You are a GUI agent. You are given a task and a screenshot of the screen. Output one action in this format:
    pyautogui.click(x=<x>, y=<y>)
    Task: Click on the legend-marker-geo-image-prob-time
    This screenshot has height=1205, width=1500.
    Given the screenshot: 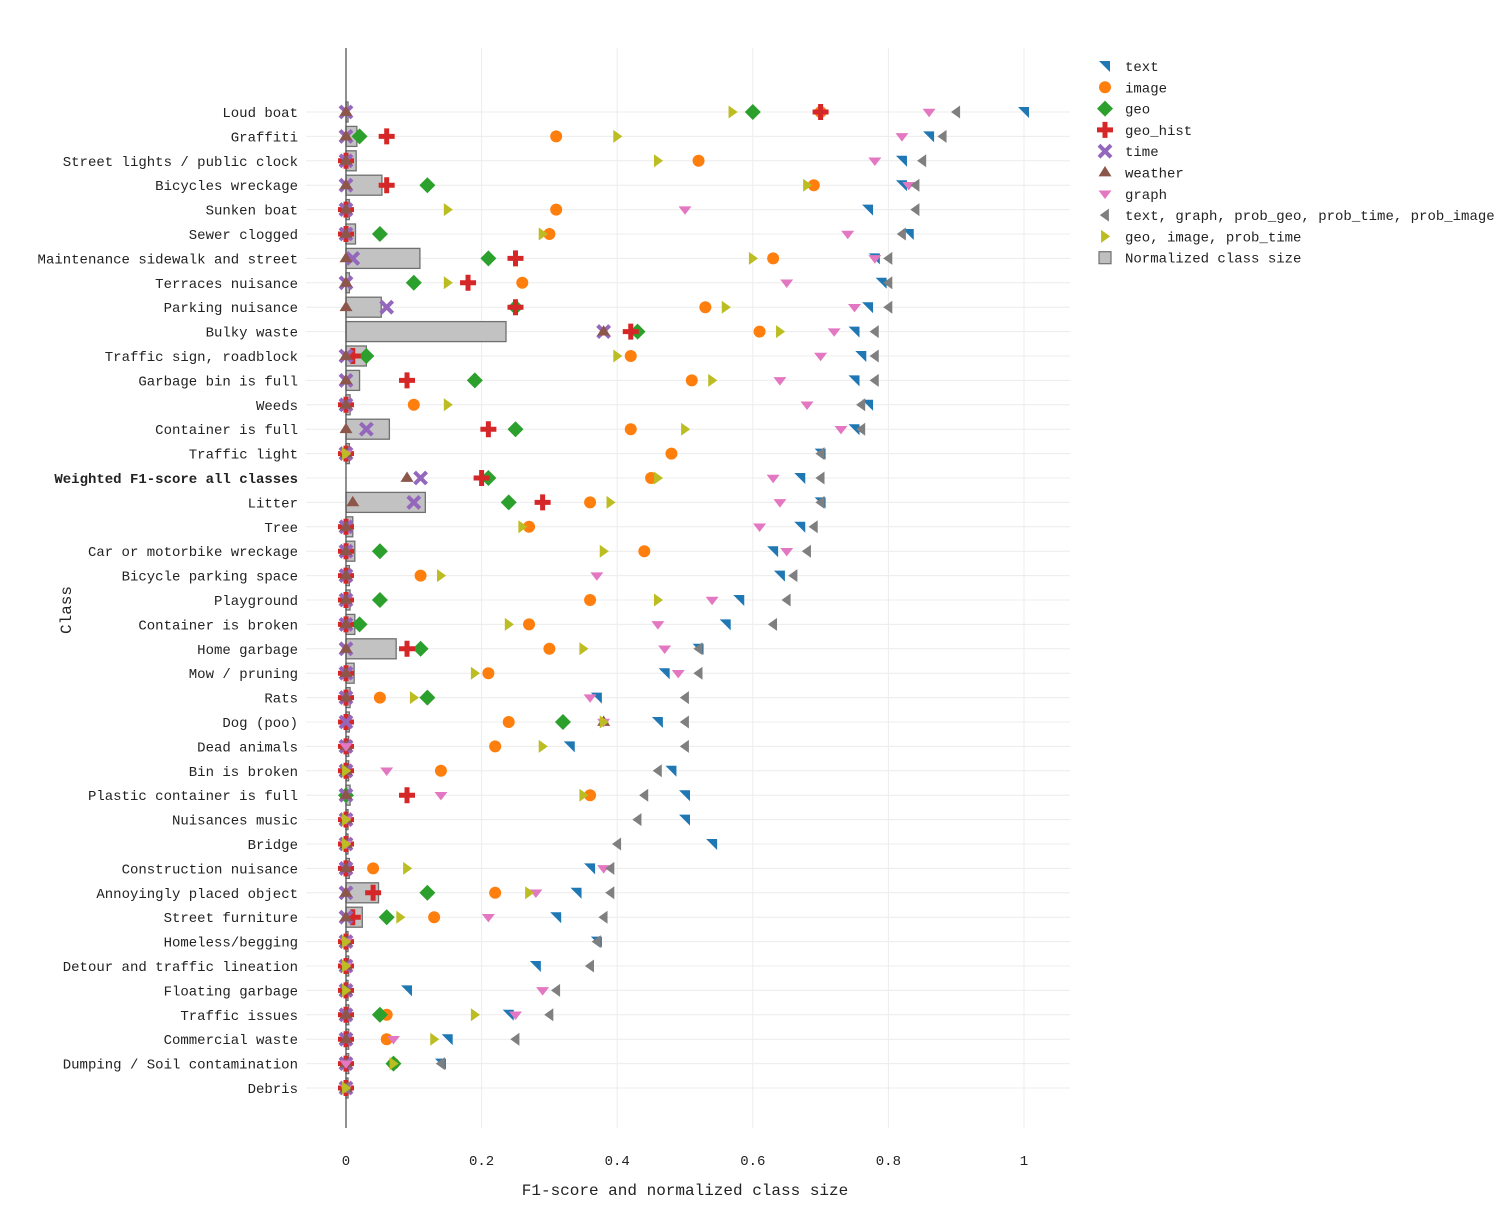 What is the action you would take?
    pyautogui.click(x=1106, y=236)
    